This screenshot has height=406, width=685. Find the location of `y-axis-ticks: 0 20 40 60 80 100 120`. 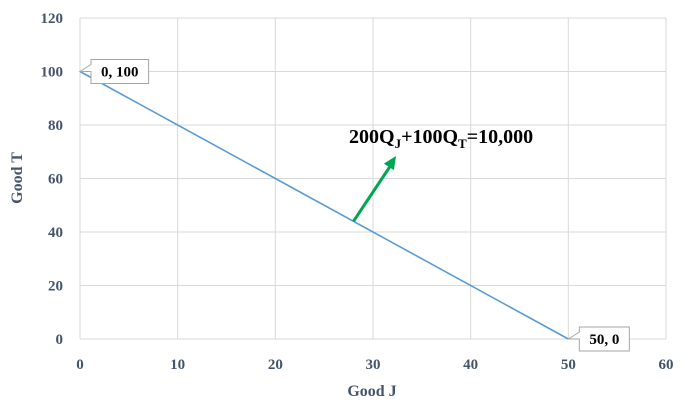

y-axis-ticks: 0 20 40 60 80 100 120 is located at coordinates (52, 179).